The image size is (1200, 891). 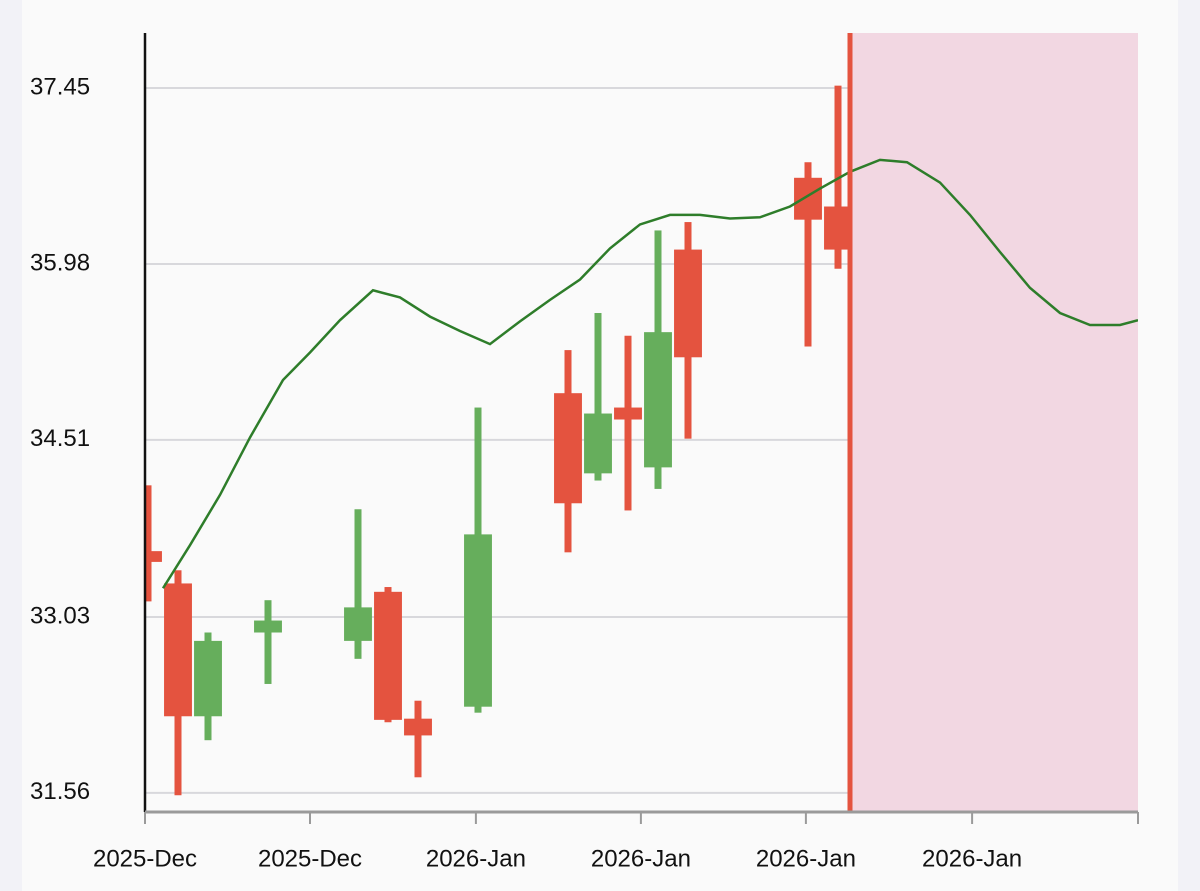 What do you see at coordinates (60, 791) in the screenshot?
I see `y-tick-label: 31.56` at bounding box center [60, 791].